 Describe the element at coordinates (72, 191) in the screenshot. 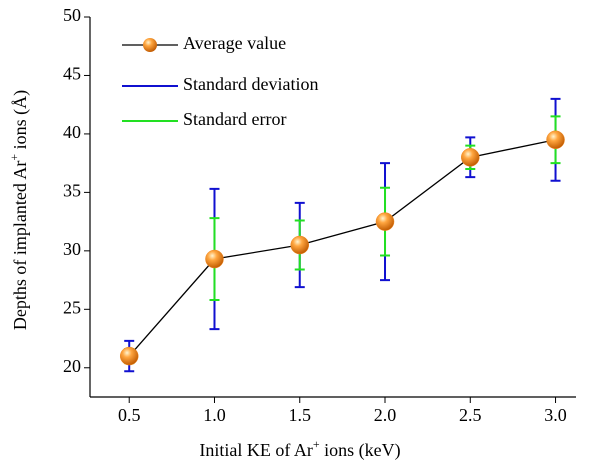

I see `y-tick-label: 35` at that location.